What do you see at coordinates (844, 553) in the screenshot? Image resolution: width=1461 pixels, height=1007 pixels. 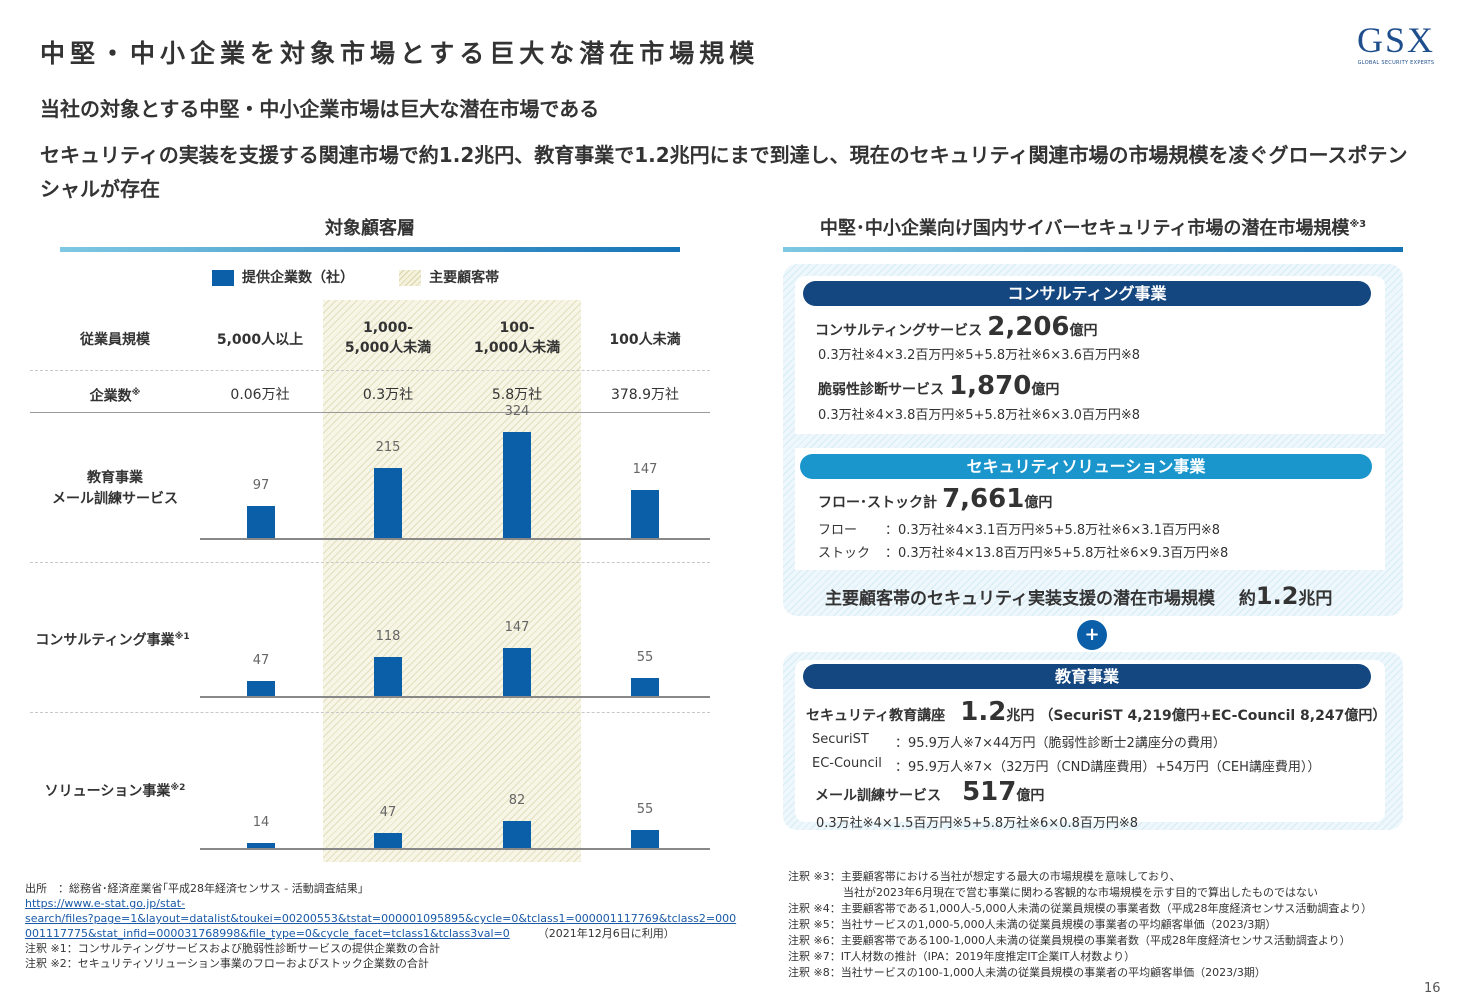 I see `stock-label: ストック` at bounding box center [844, 553].